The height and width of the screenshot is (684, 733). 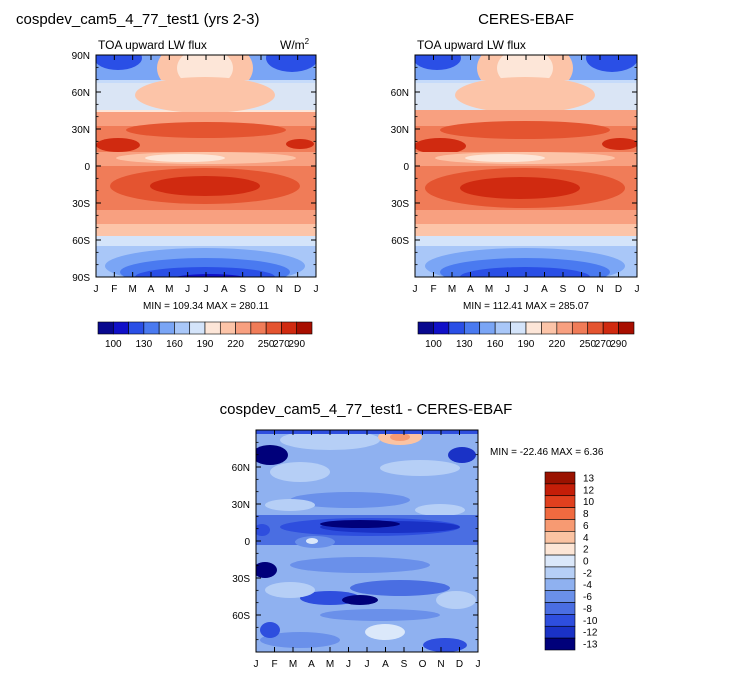 What do you see at coordinates (400, 93) in the screenshot?
I see `y-tick-label: 60N` at bounding box center [400, 93].